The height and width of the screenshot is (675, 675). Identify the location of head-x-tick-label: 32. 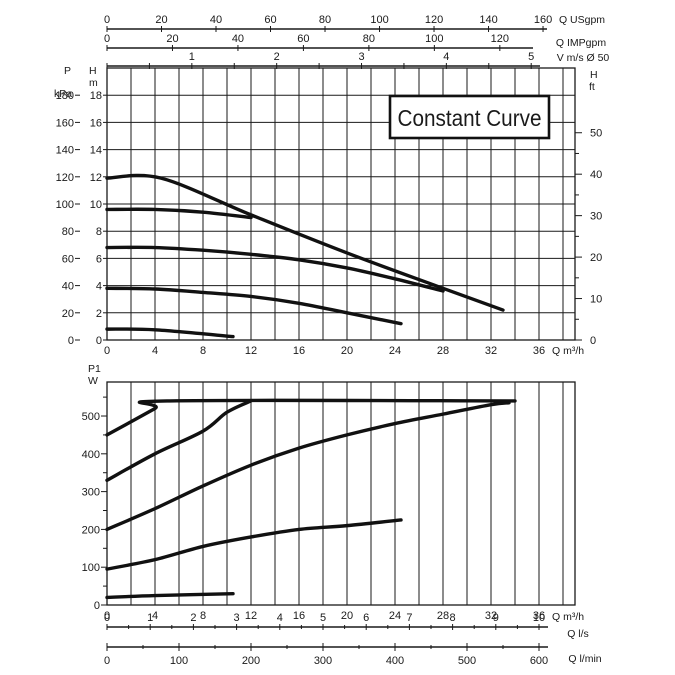
(491, 351).